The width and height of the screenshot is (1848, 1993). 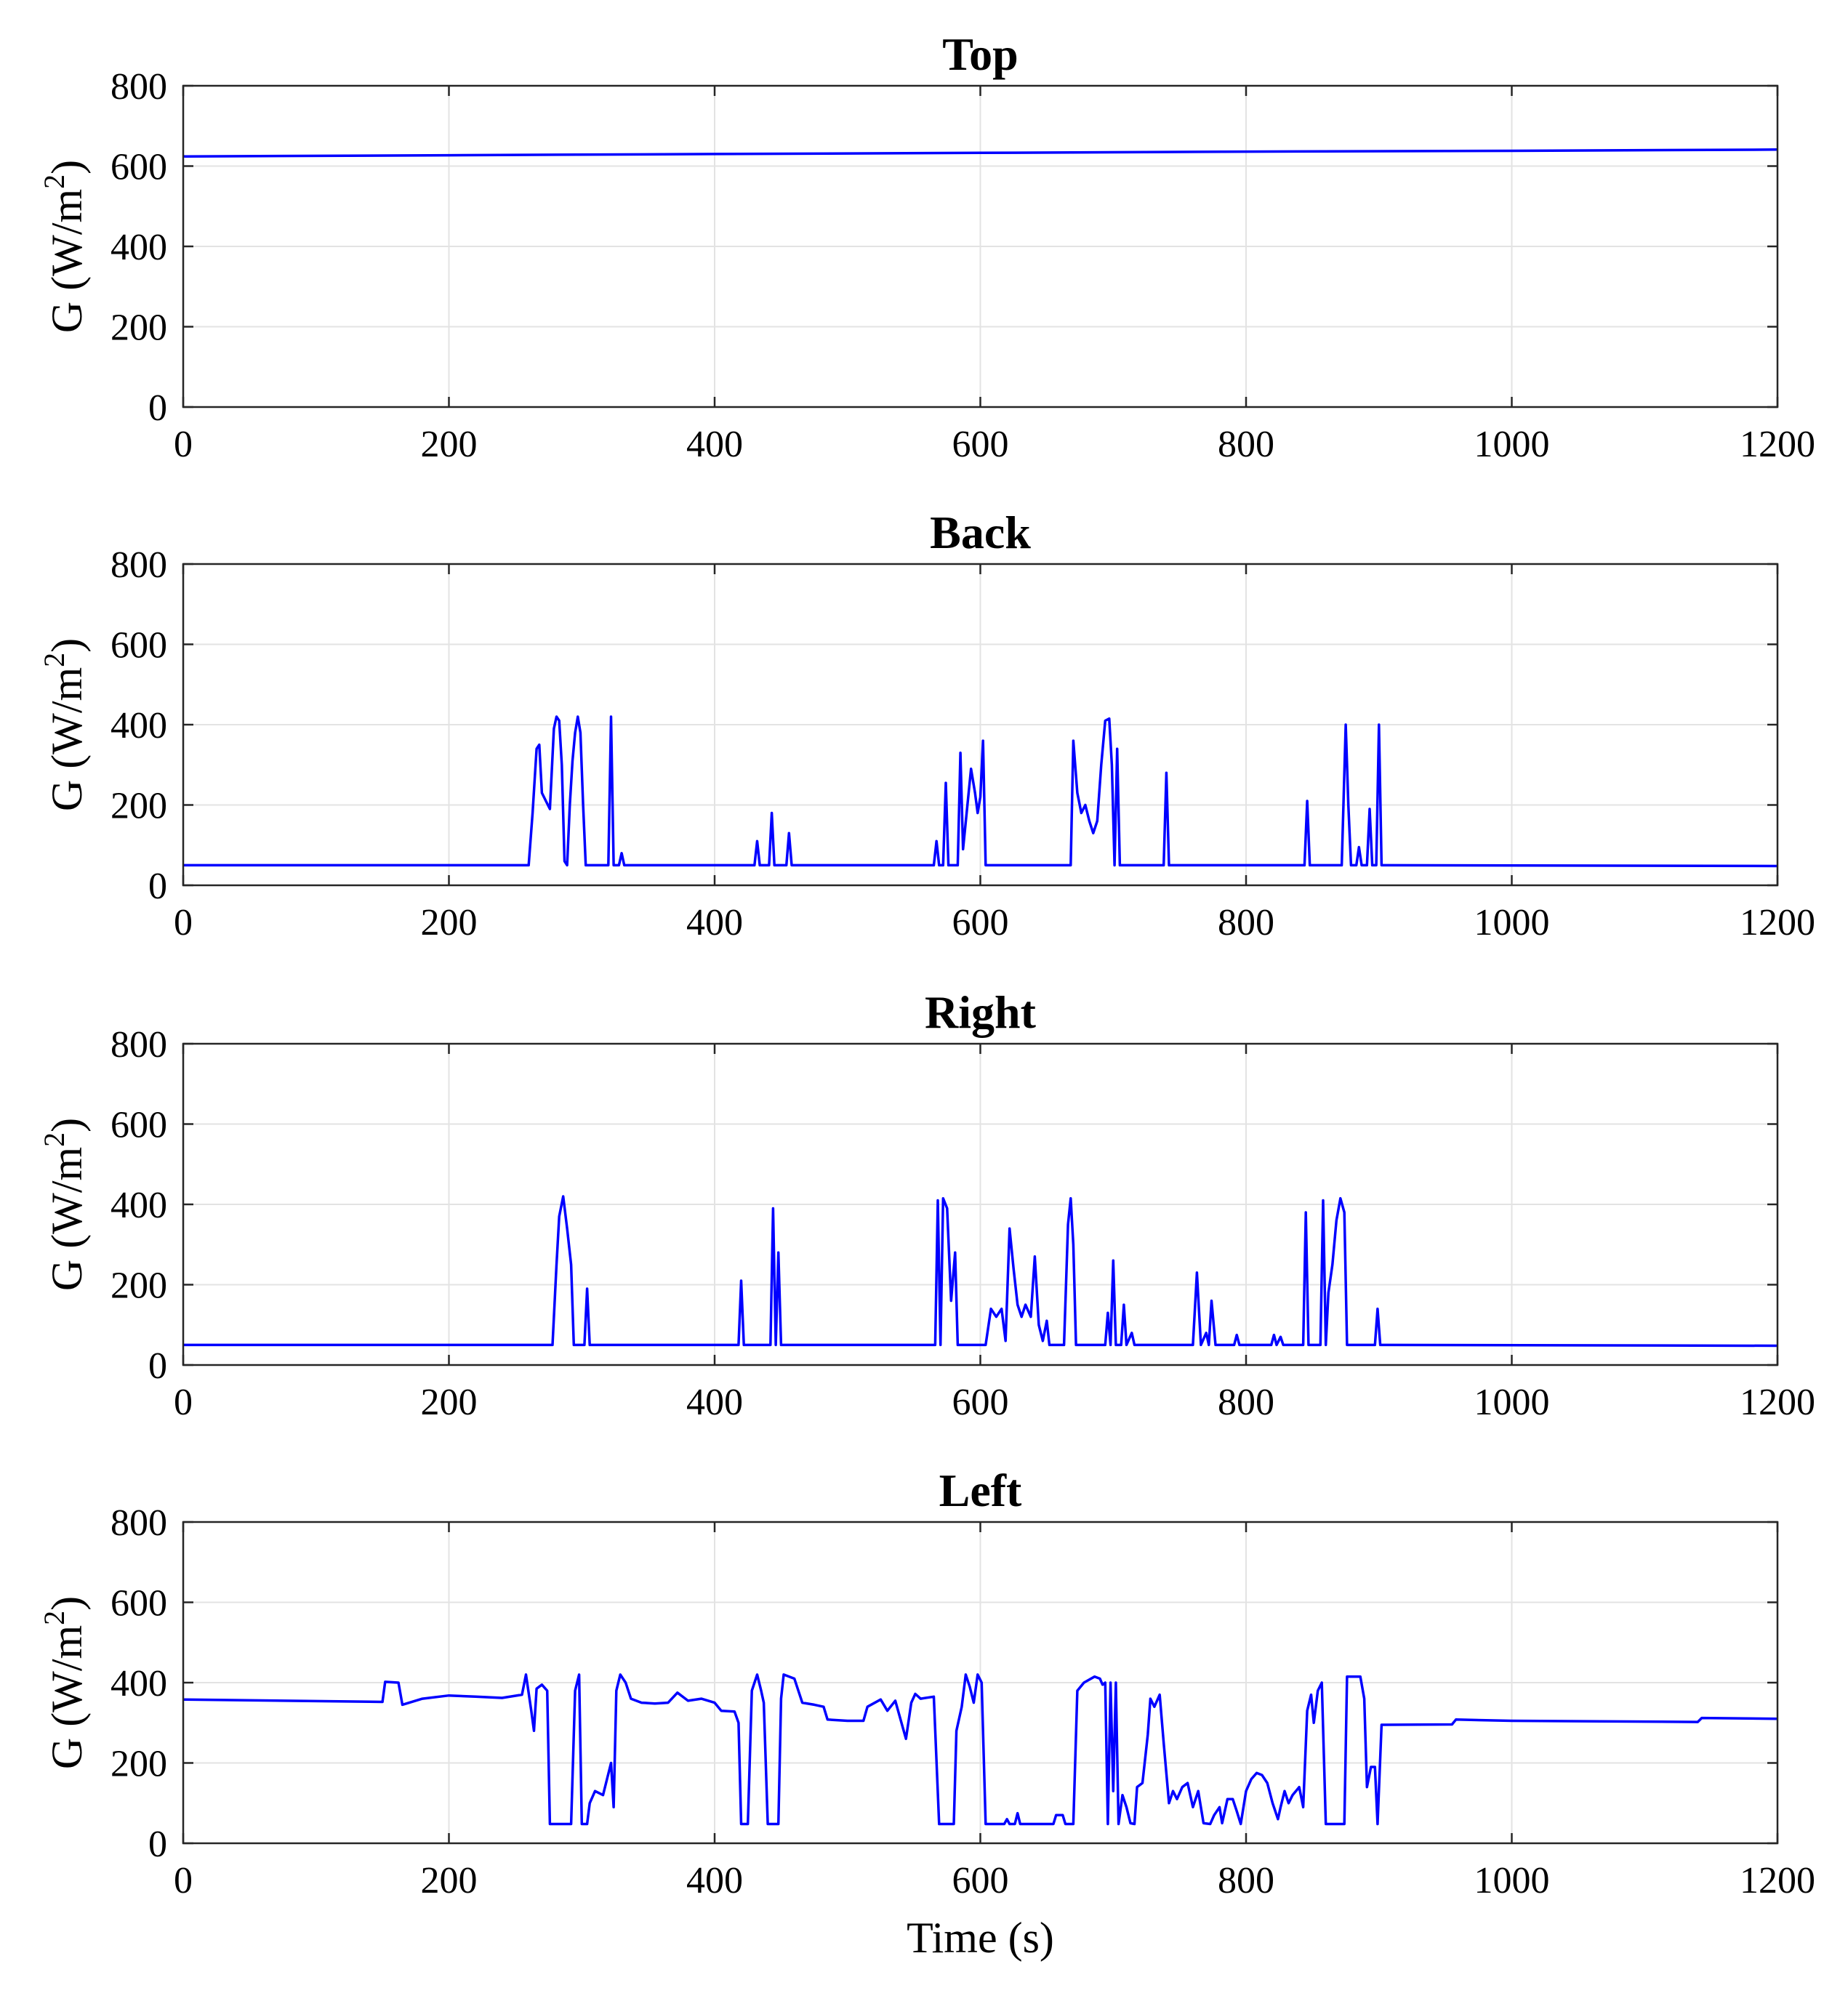 I want to click on panel-title: Left, so click(x=980, y=1491).